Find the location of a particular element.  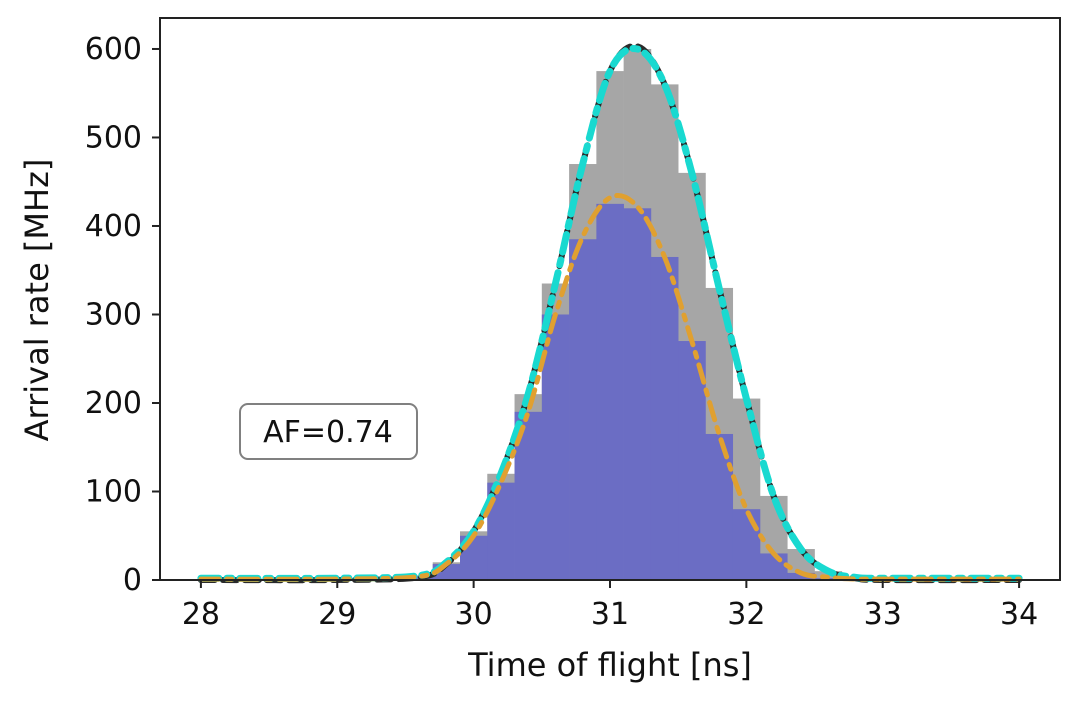

x-tick-label-0: 28 is located at coordinates (201, 614).